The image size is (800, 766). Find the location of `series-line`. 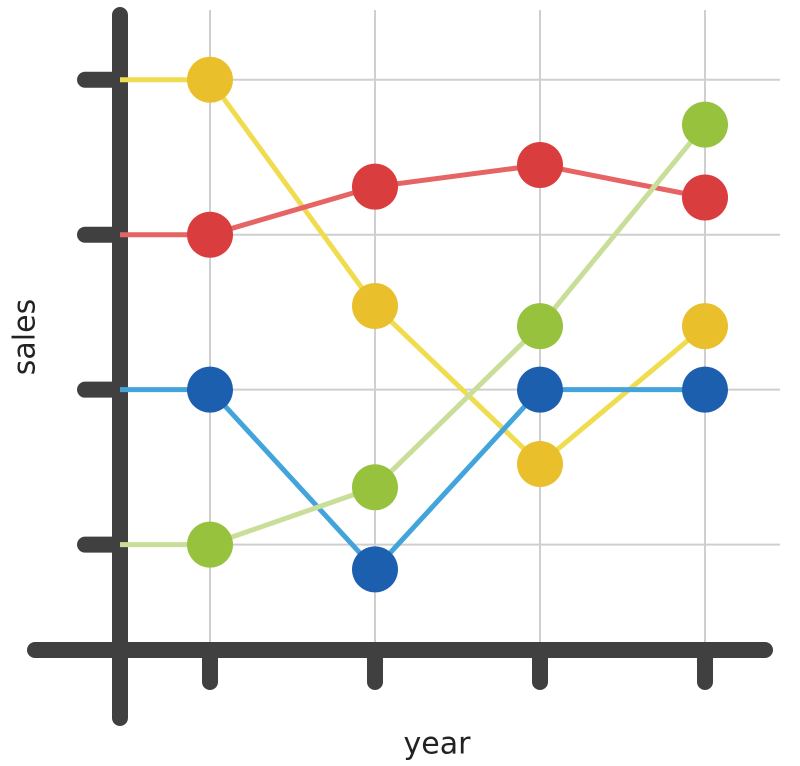

series-line is located at coordinates (457, 200).